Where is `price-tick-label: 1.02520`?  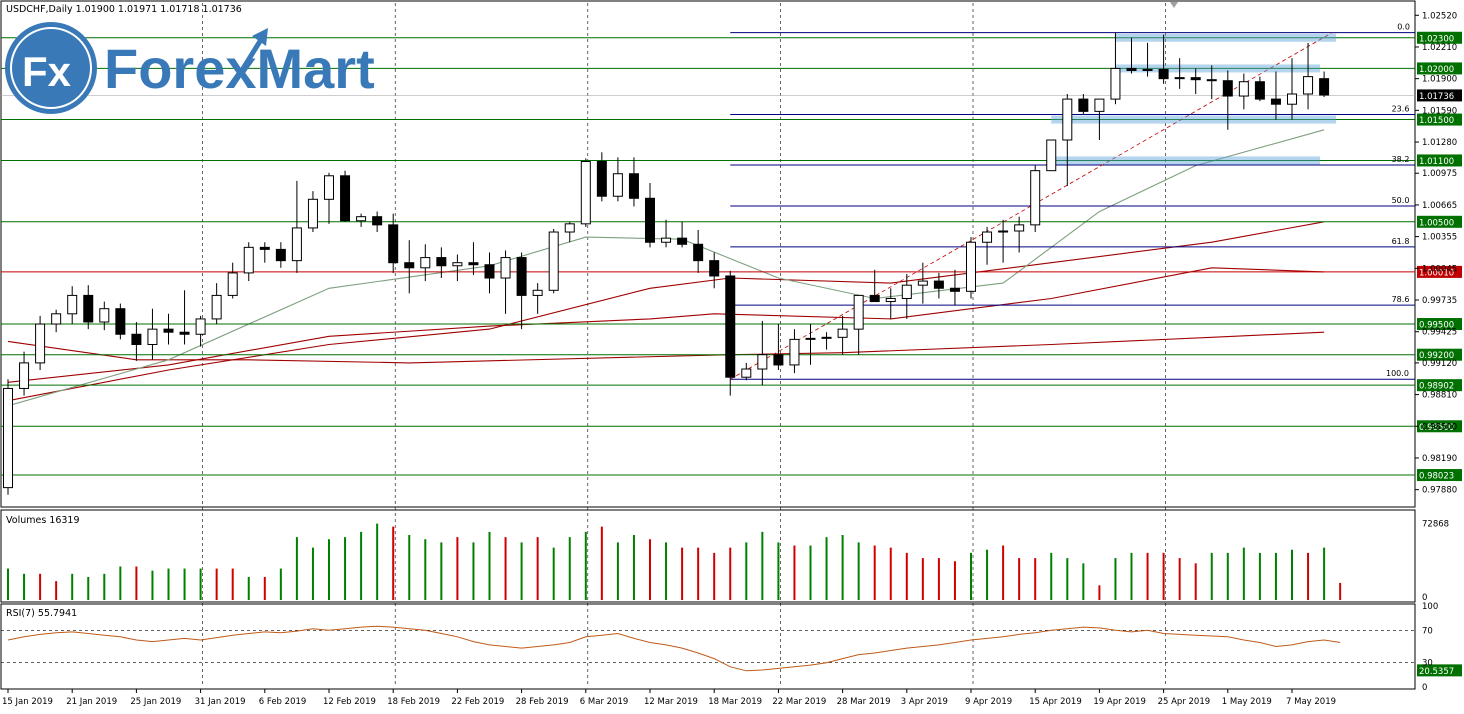 price-tick-label: 1.02520 is located at coordinates (1439, 16).